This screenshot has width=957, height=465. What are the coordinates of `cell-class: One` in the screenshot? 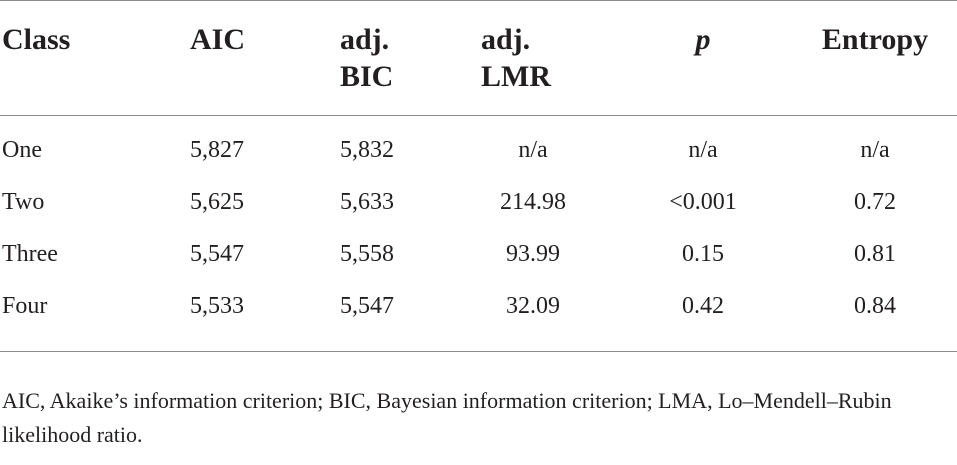 It's located at (22, 150).